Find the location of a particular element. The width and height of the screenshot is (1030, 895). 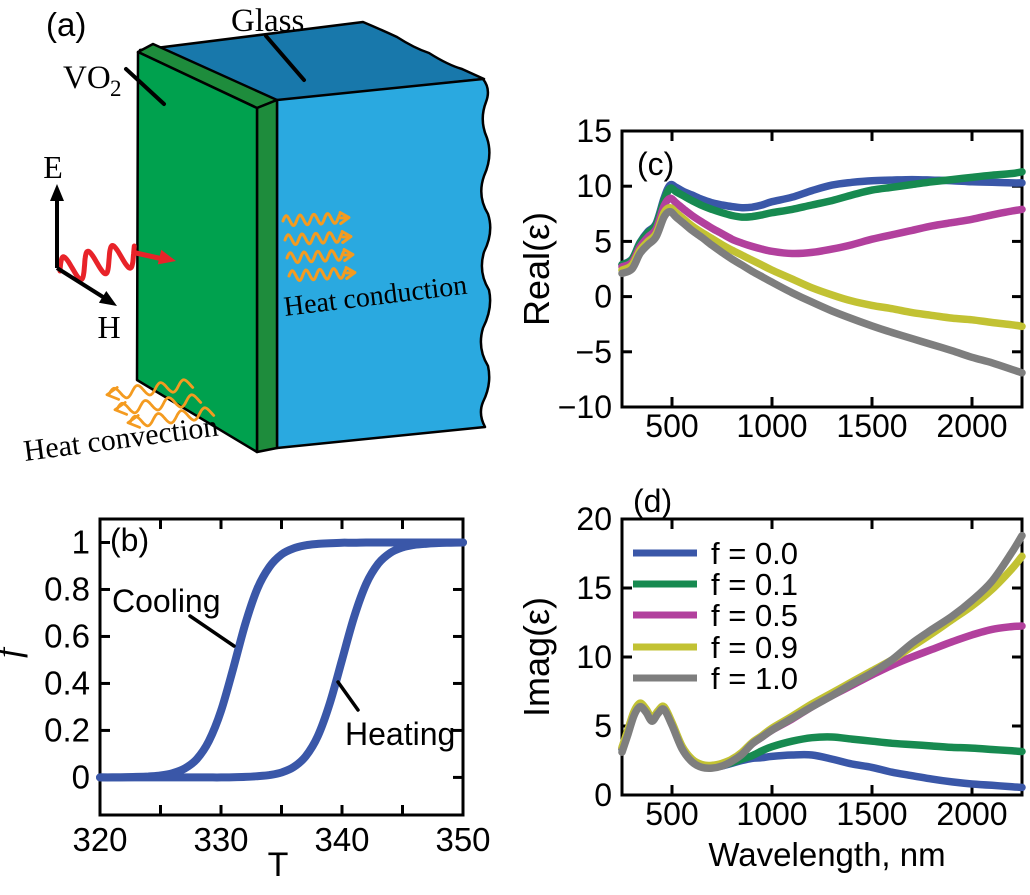

panel-d-curves is located at coordinates (822, 661).